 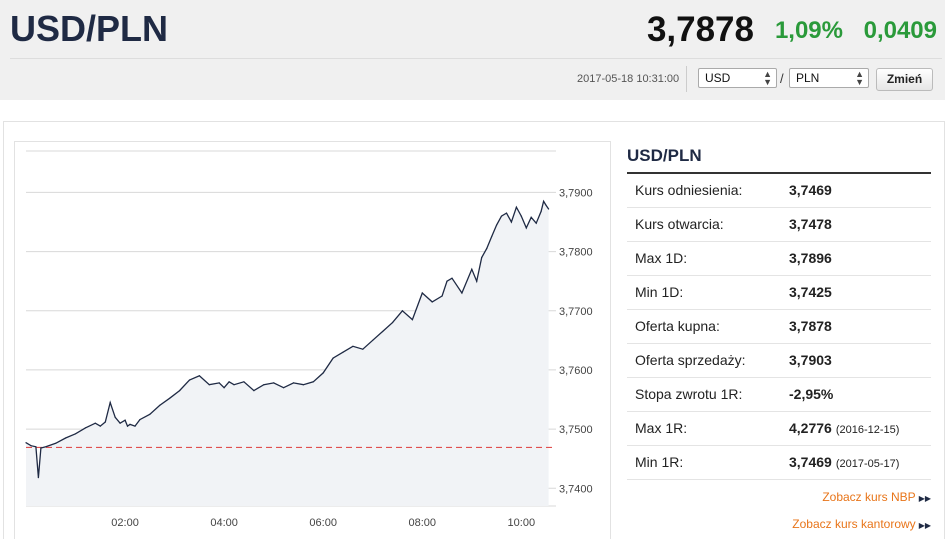 I want to click on y-tick-label: 3,7900, so click(x=576, y=193).